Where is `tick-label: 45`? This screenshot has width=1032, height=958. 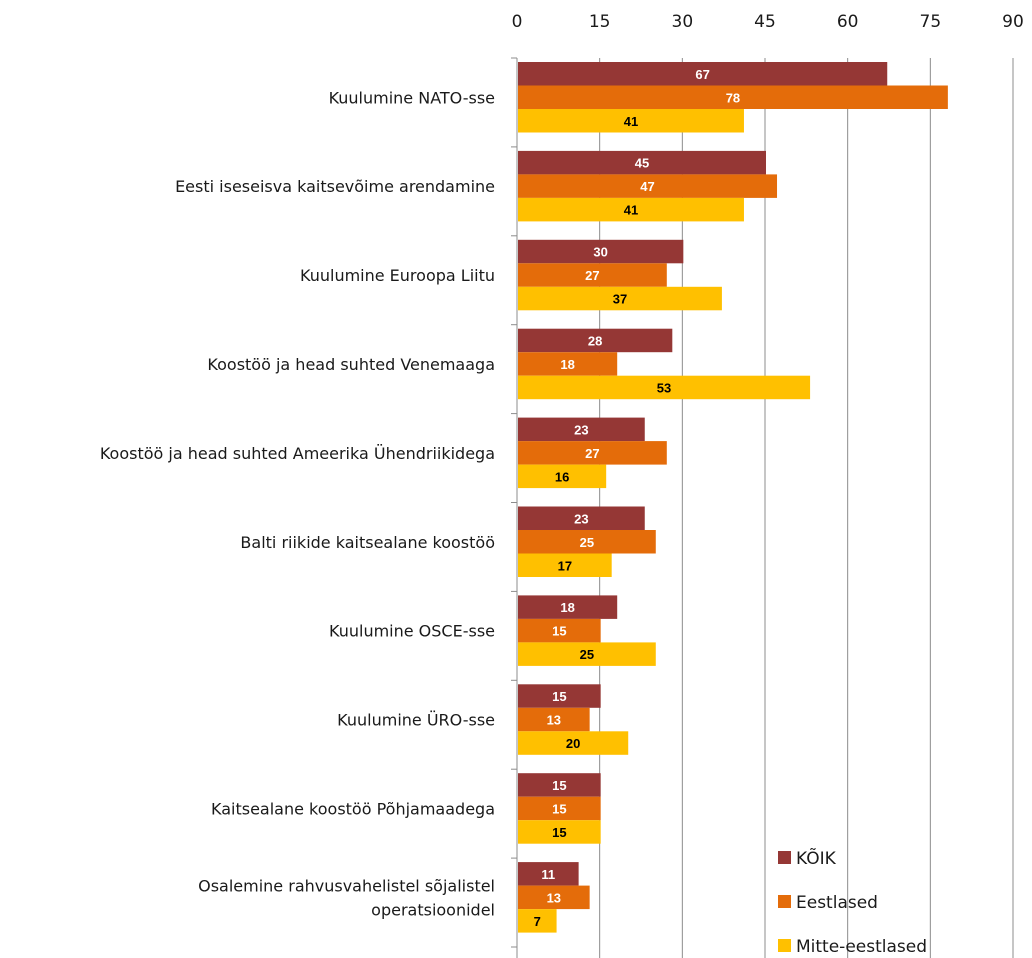 tick-label: 45 is located at coordinates (765, 22).